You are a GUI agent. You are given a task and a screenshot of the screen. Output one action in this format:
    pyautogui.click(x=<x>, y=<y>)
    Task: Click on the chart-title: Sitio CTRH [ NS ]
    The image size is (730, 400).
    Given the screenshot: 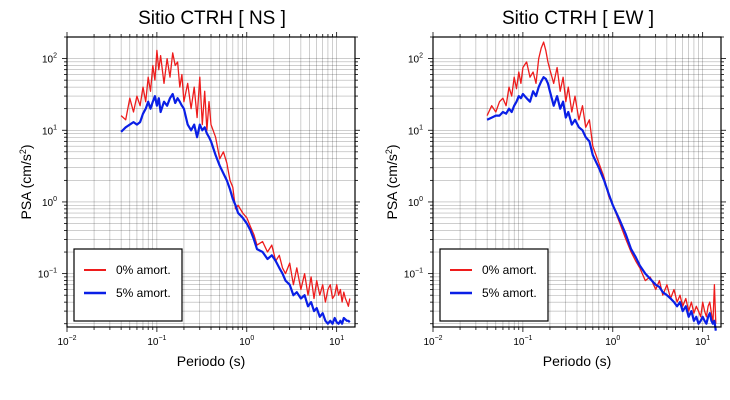 What is the action you would take?
    pyautogui.click(x=212, y=18)
    